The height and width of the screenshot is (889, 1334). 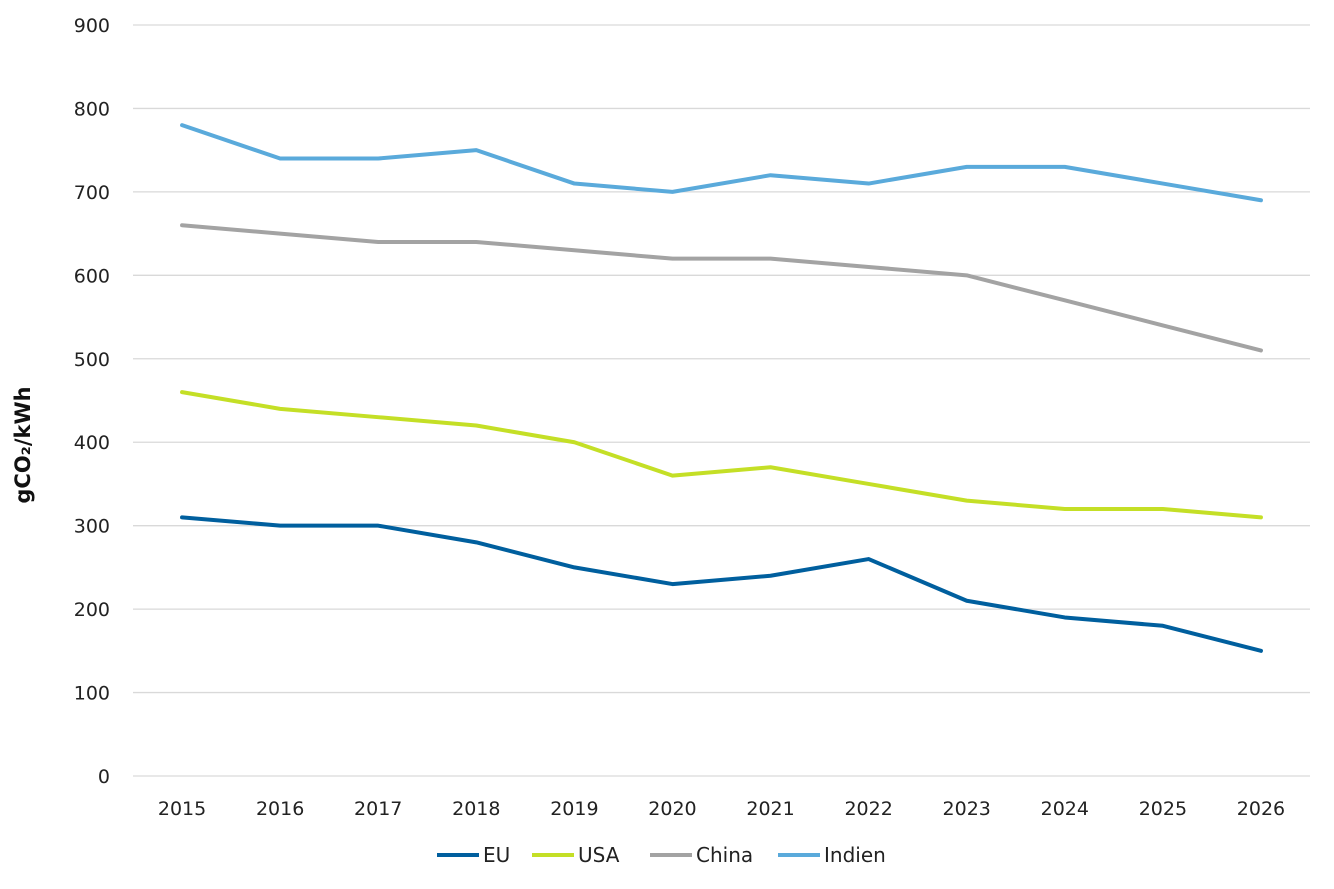 What do you see at coordinates (721, 584) in the screenshot?
I see `series-line-eu` at bounding box center [721, 584].